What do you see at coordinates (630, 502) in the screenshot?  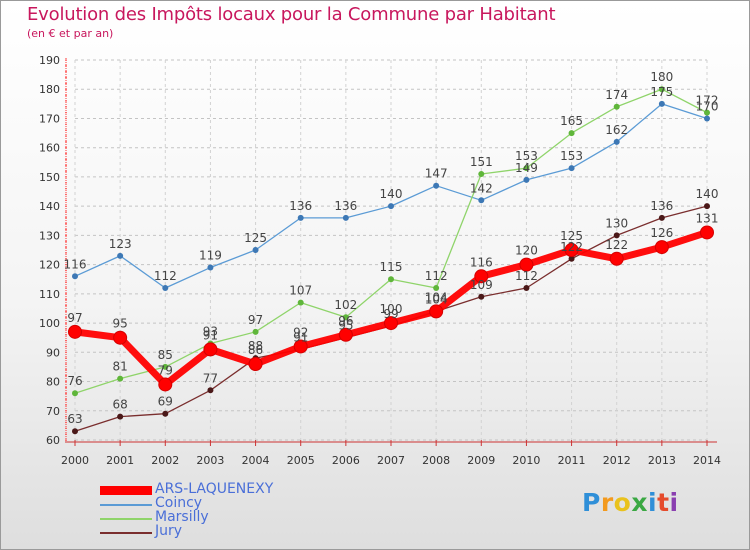 I see `proxiti-logo: Proxiti` at bounding box center [630, 502].